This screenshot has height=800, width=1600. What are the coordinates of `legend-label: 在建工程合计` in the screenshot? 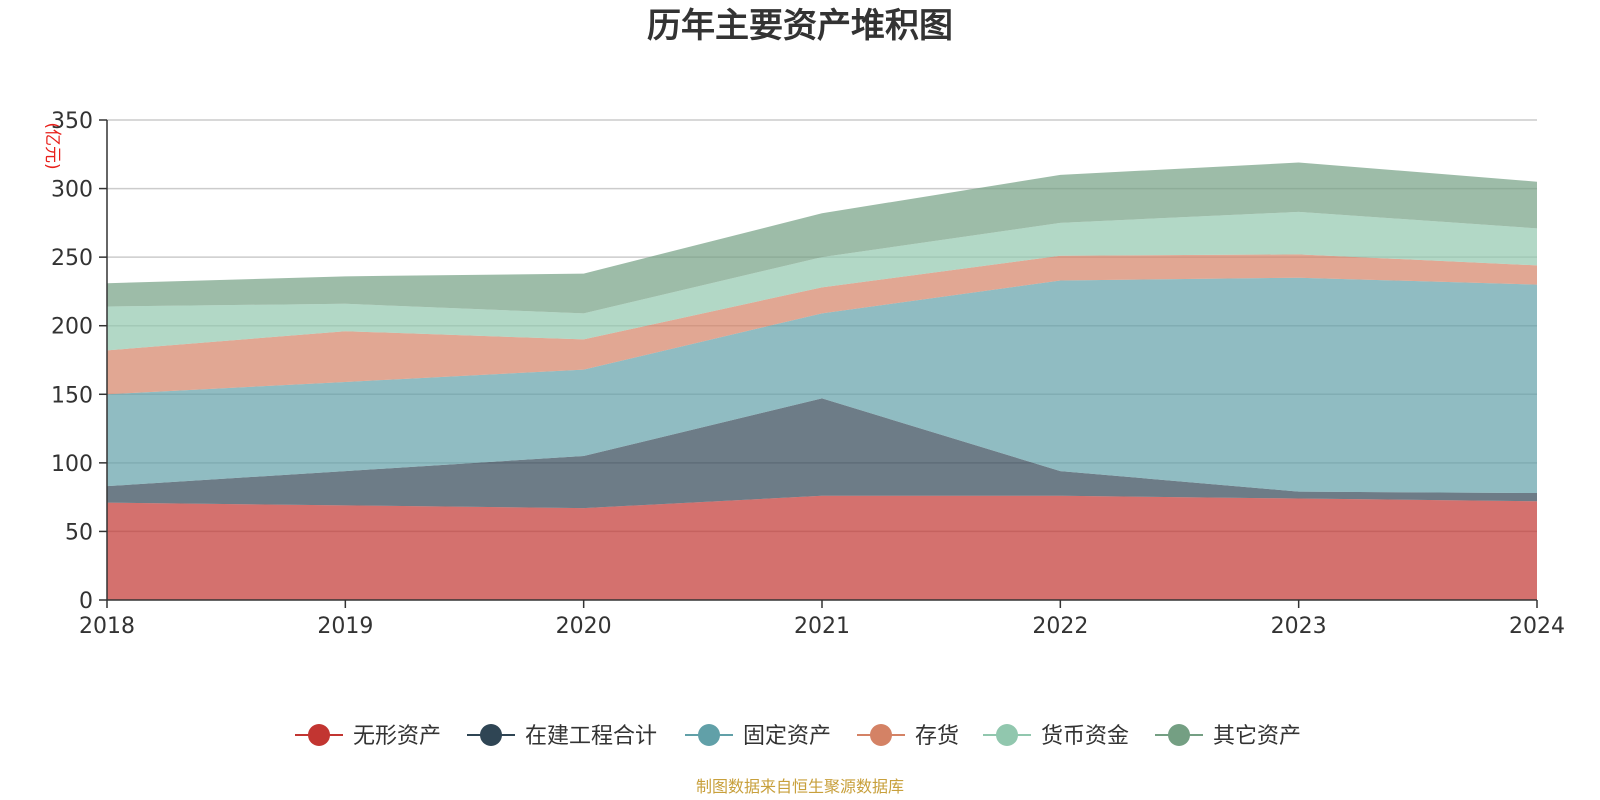 It's located at (591, 736).